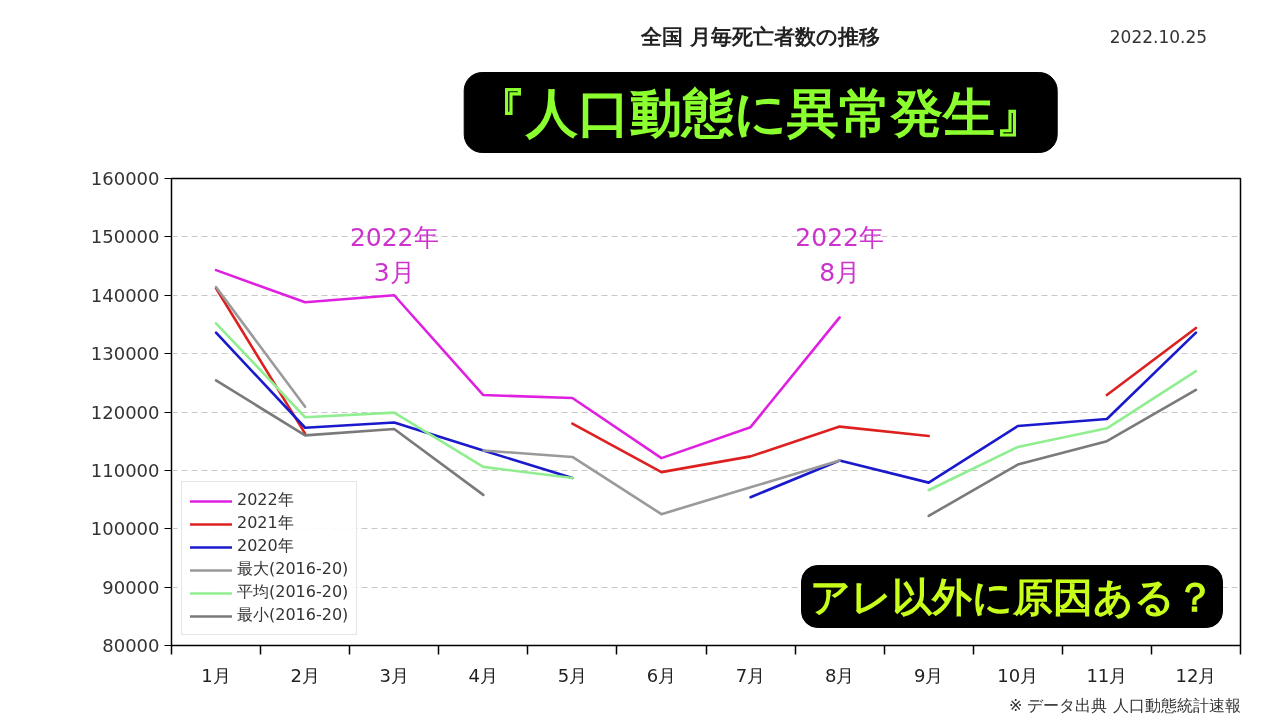 The height and width of the screenshot is (720, 1280). Describe the element at coordinates (1124, 705) in the screenshot. I see `text: ※ データ出典 人口動態統計速報` at that location.